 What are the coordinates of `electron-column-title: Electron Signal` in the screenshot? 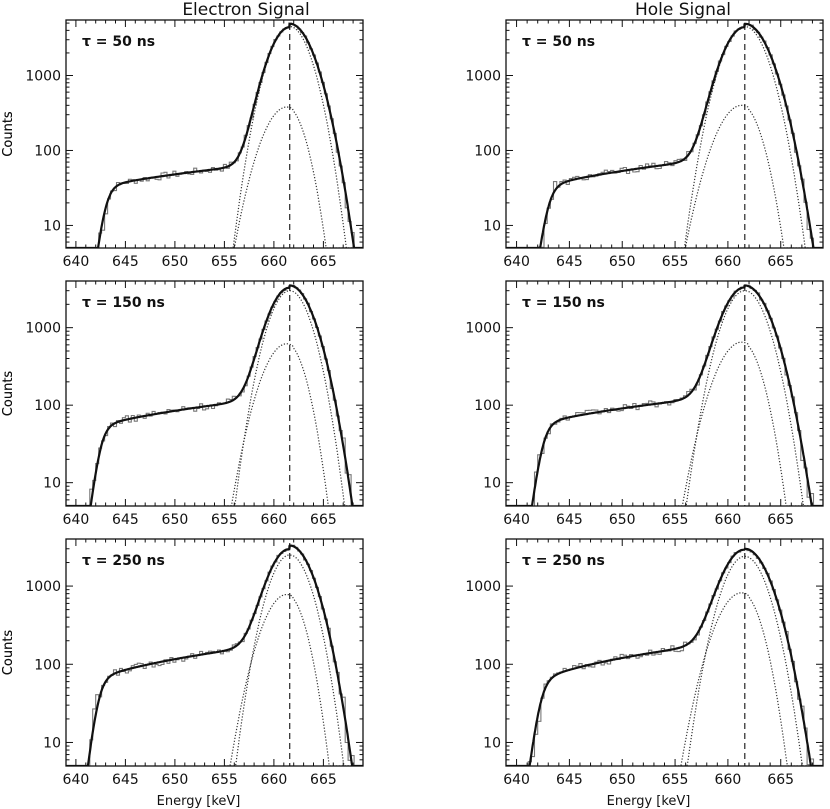 It's located at (245, 10).